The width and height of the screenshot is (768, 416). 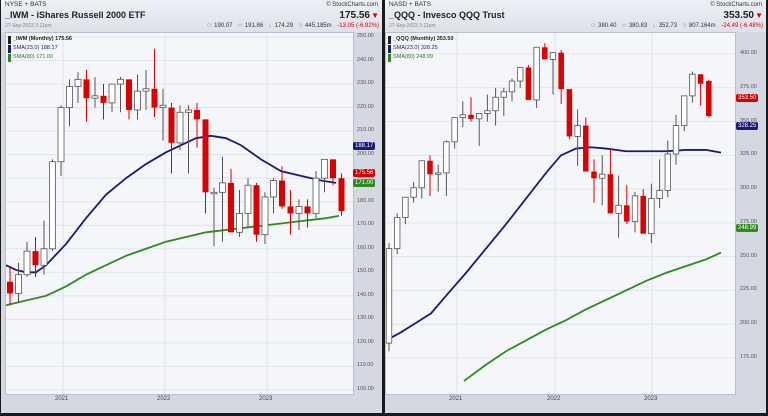 I want to click on y-tick-label: 230.00, so click(x=365, y=83).